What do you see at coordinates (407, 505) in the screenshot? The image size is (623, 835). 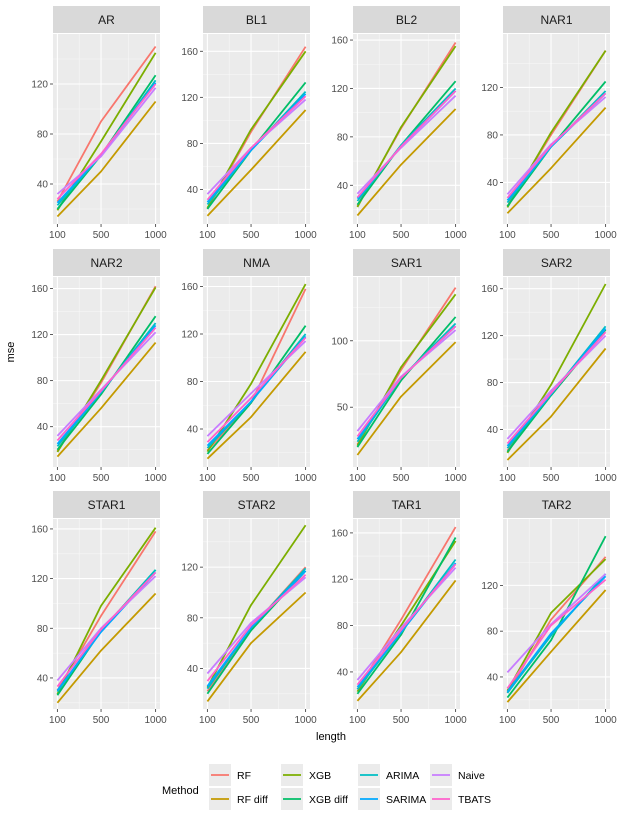 I see `facet-title: TAR1` at bounding box center [407, 505].